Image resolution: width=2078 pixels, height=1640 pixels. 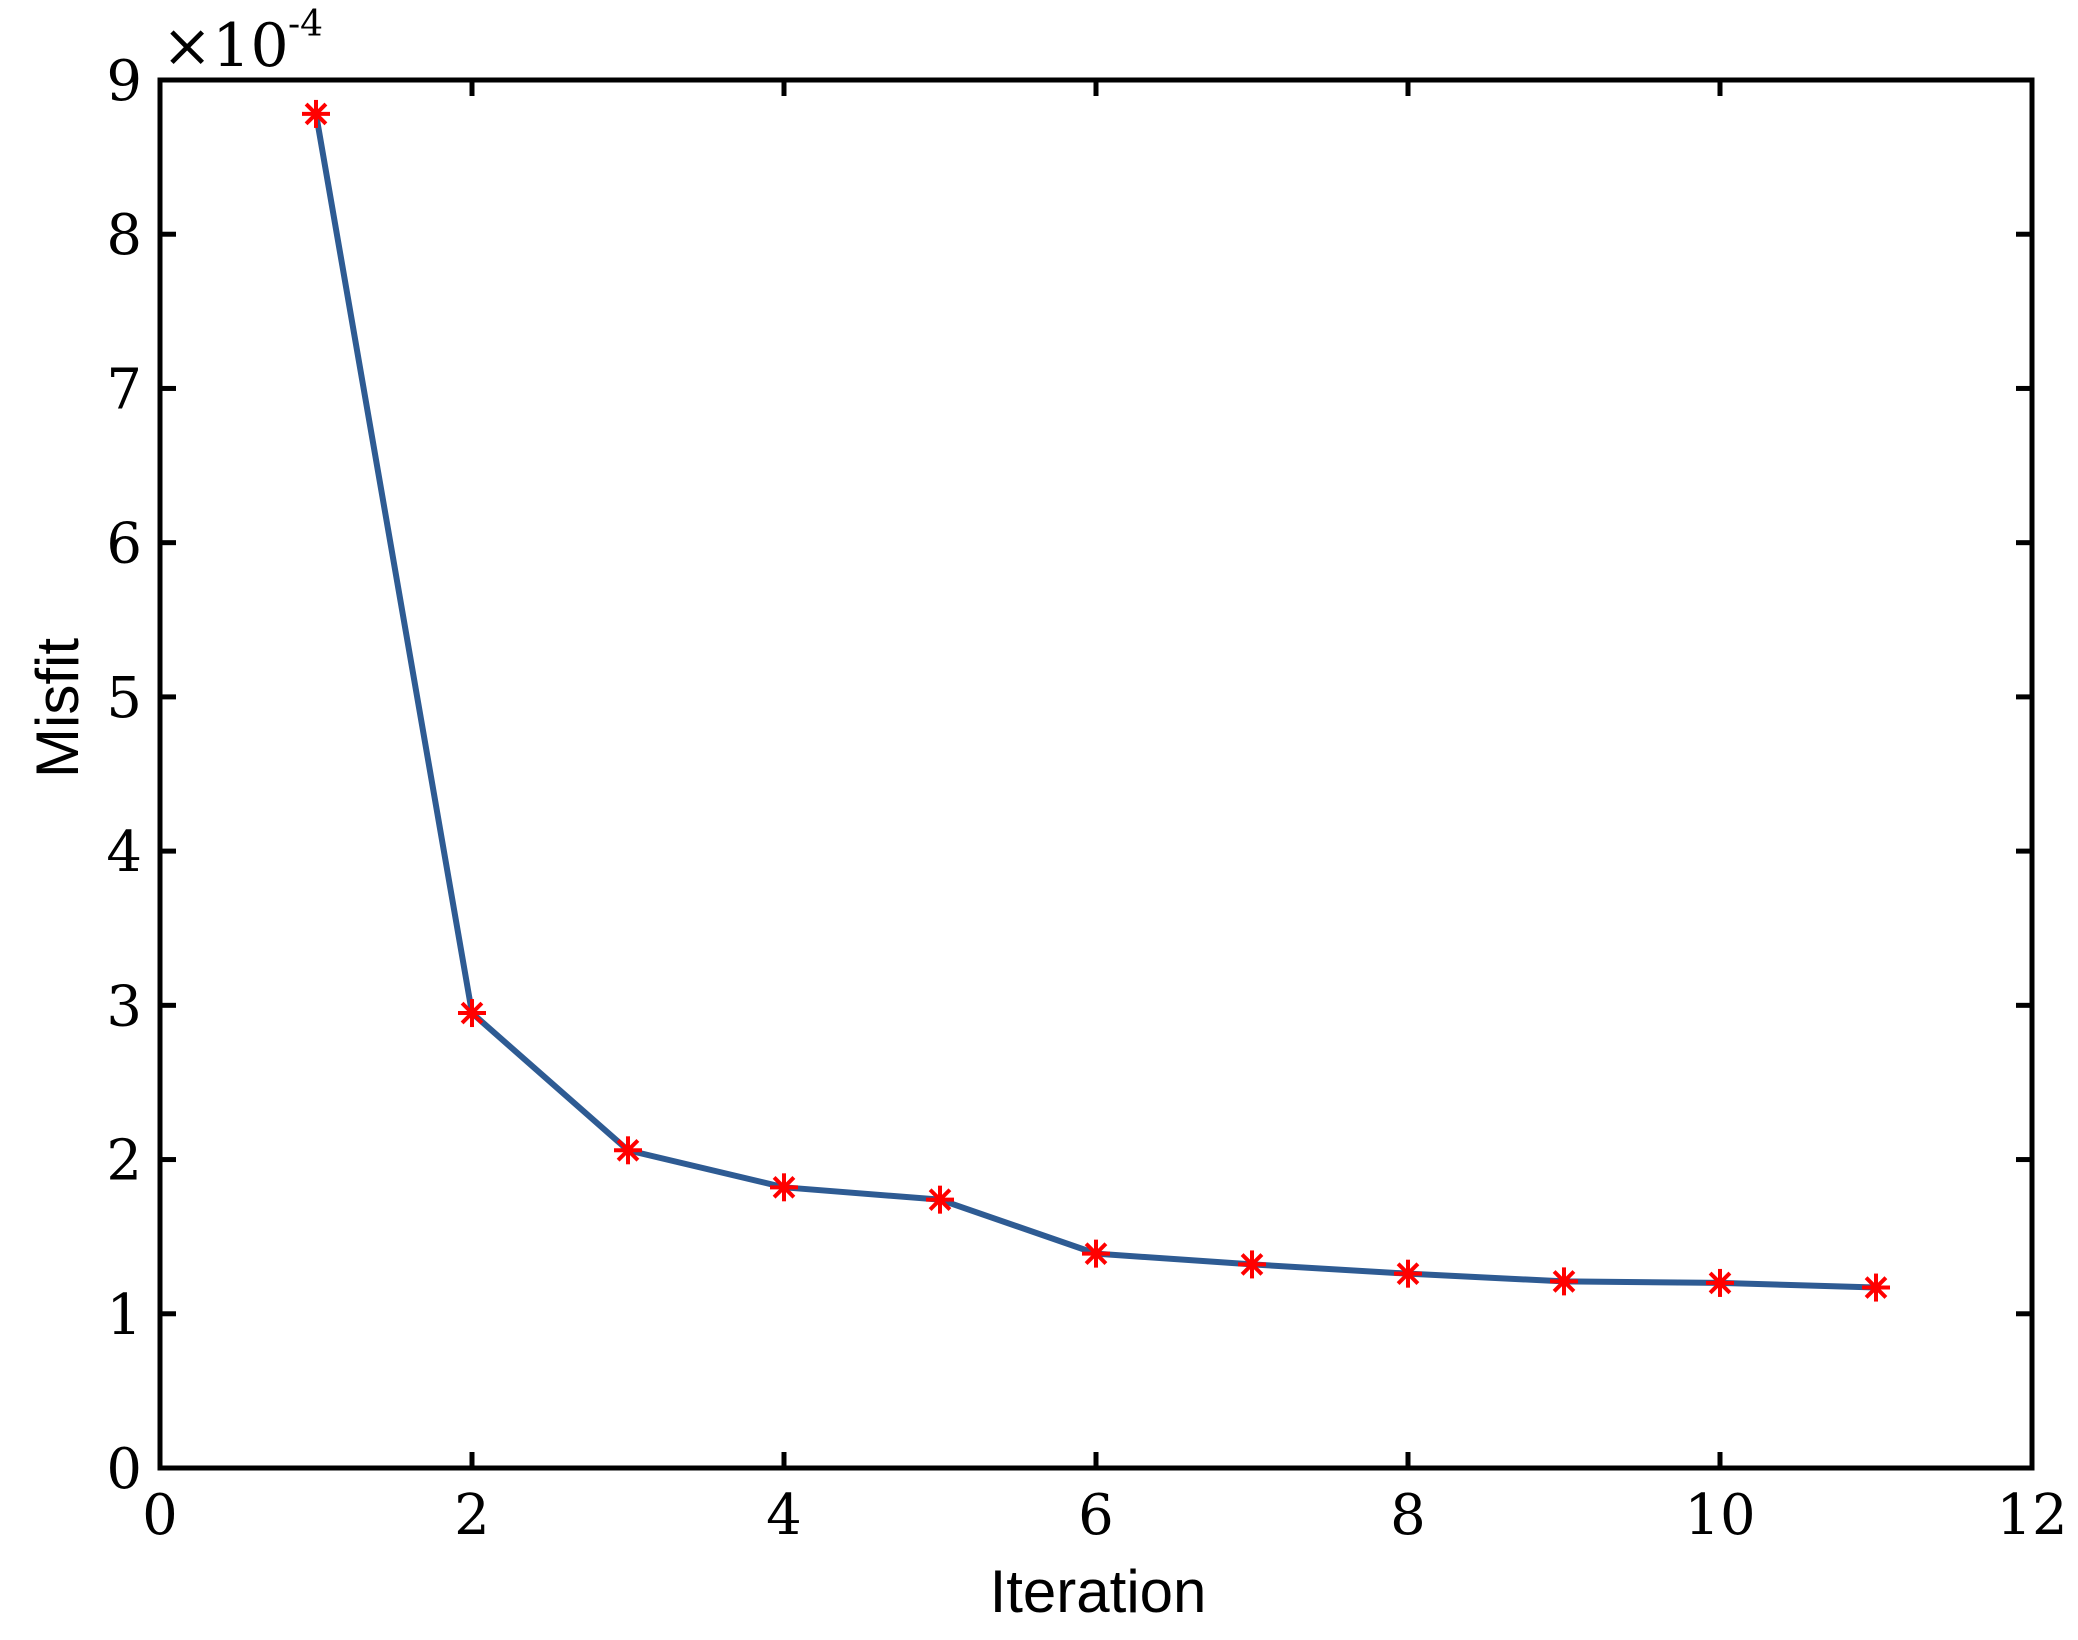 I want to click on x-tick-label: 2, so click(x=472, y=1515).